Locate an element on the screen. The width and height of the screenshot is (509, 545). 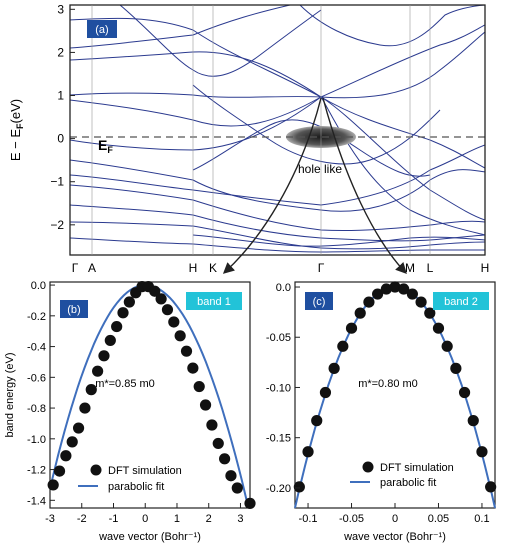
panel-c-tag-box is located at coordinates (319, 301).